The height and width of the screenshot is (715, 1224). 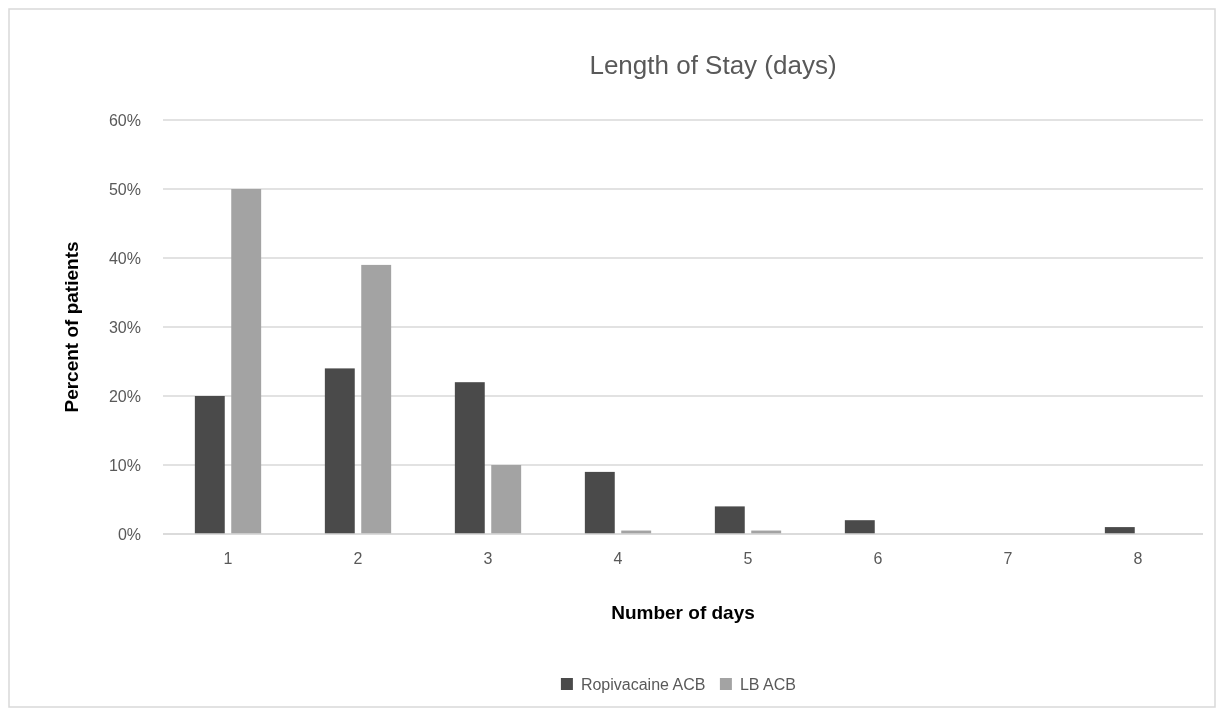 What do you see at coordinates (683, 612) in the screenshot?
I see `x-axis-title: Number of days` at bounding box center [683, 612].